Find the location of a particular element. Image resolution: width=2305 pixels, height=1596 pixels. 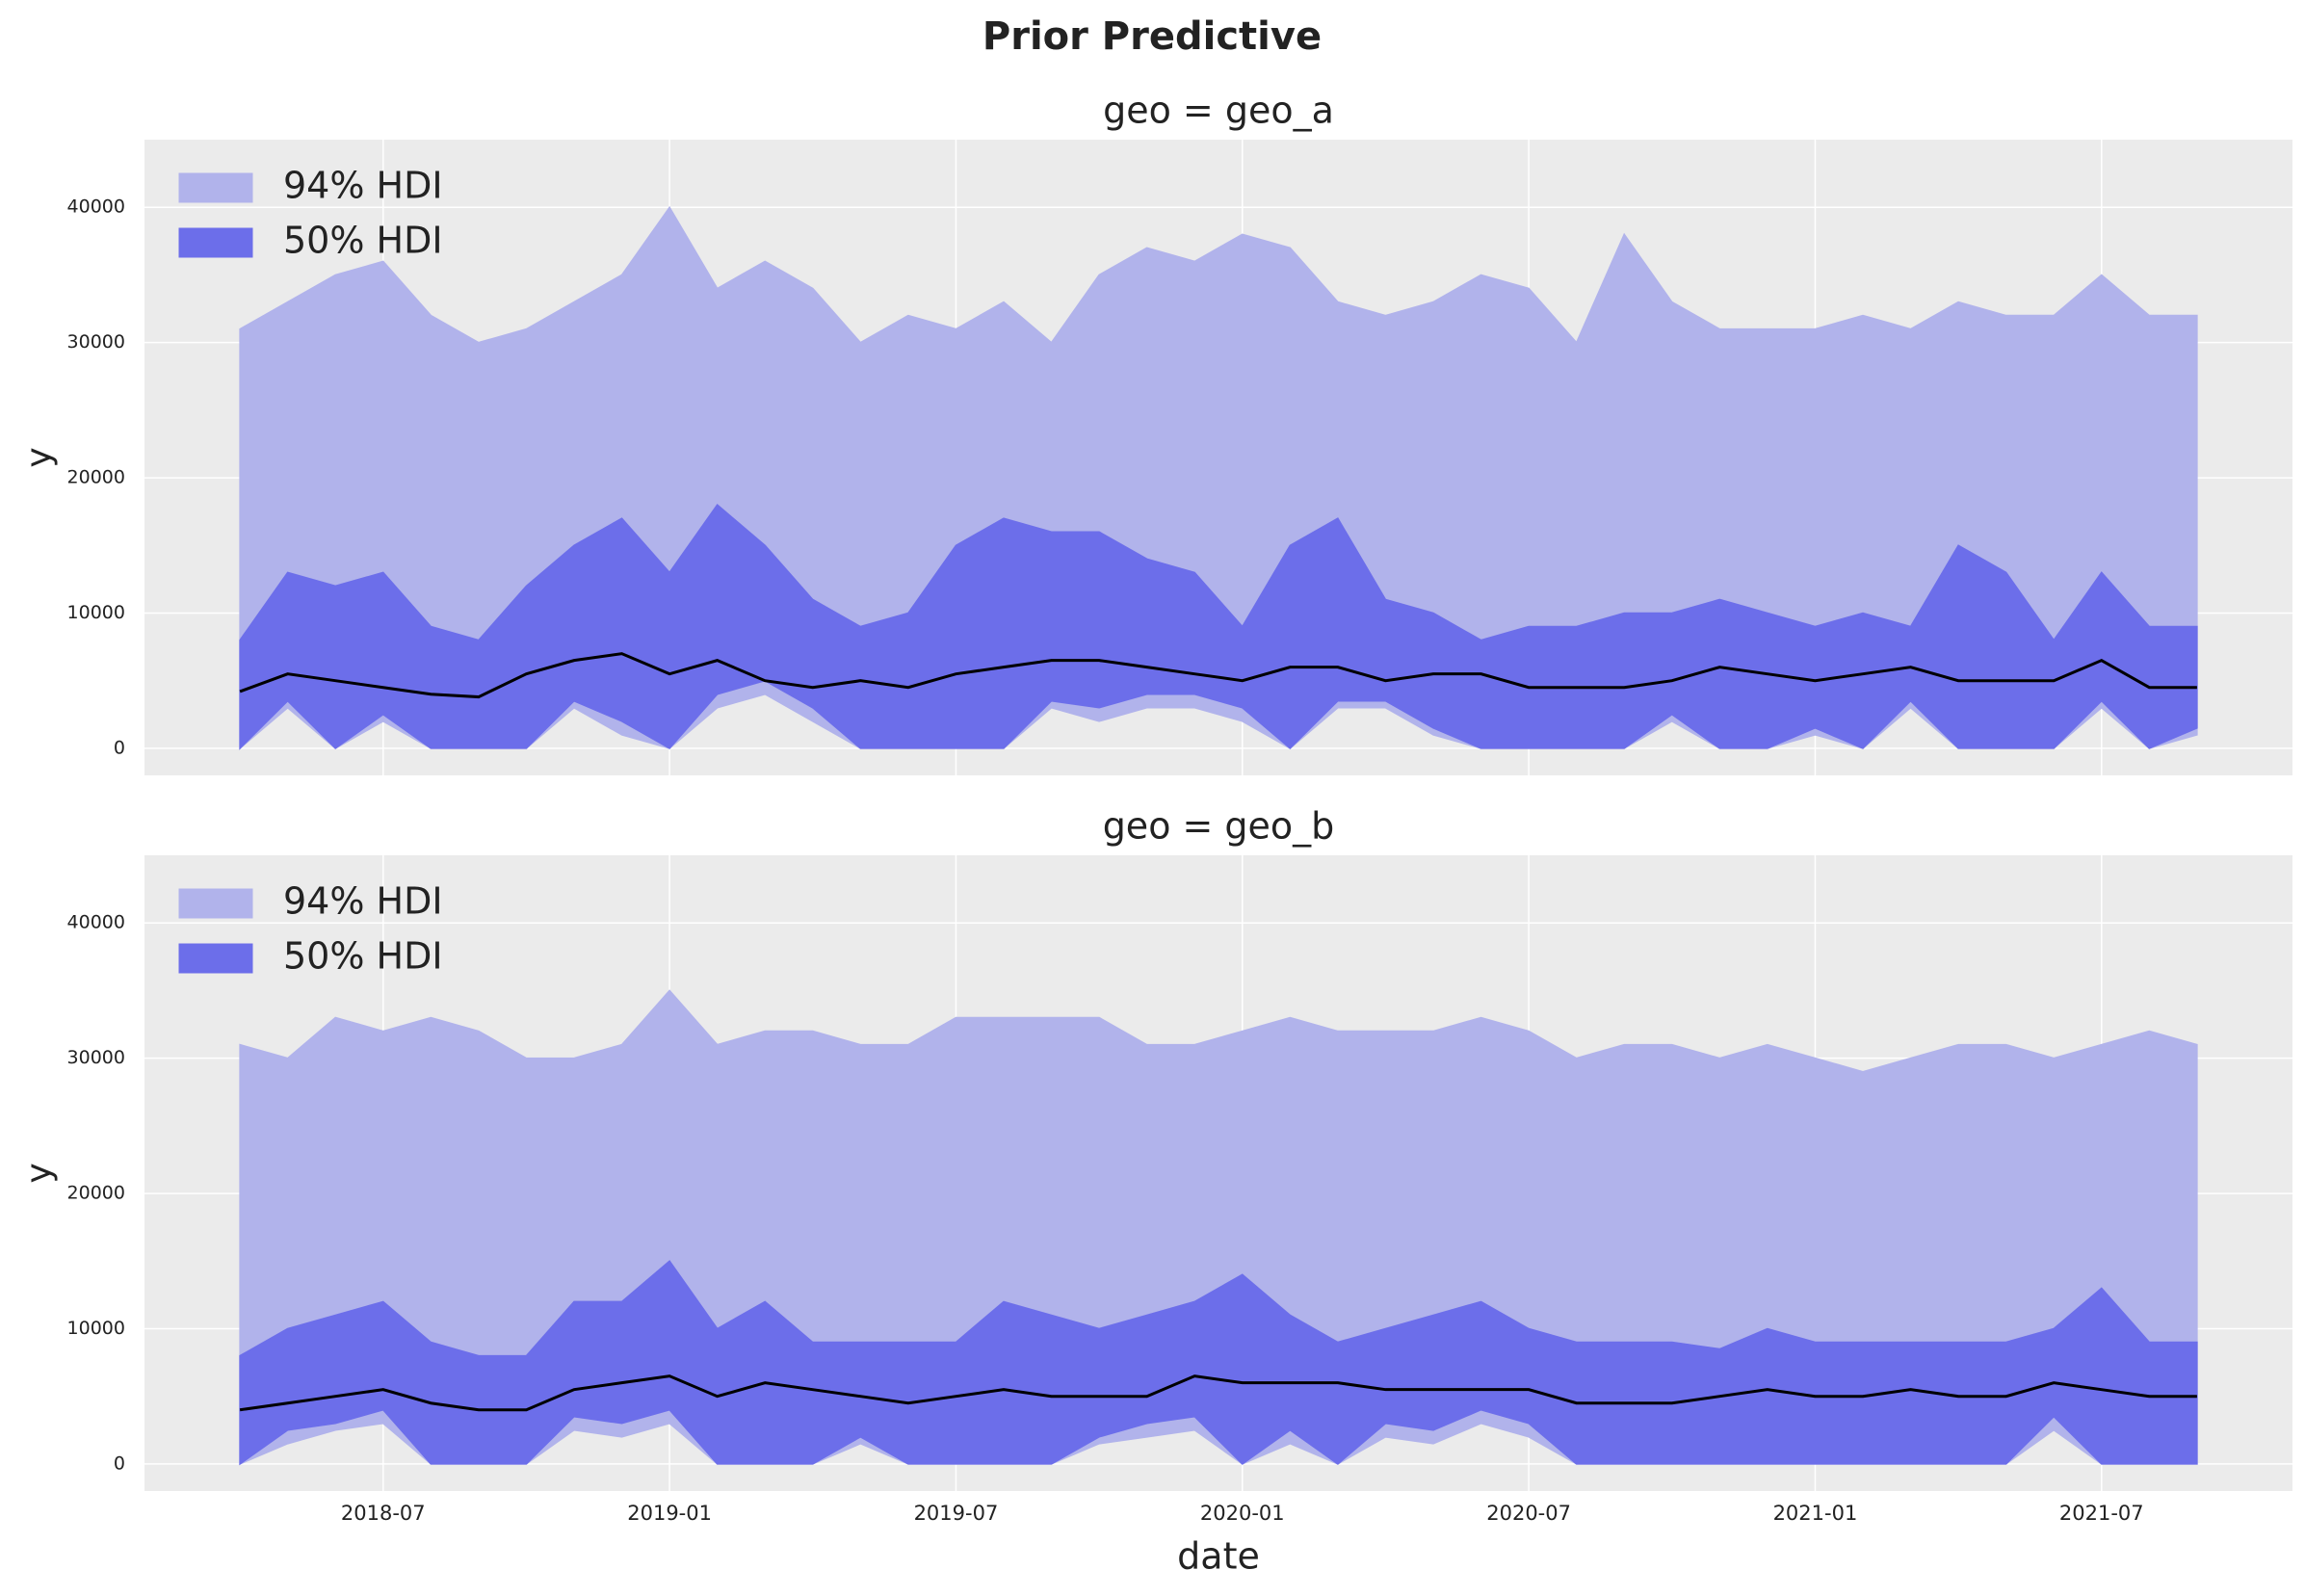

x-tick-label: 2021-07 is located at coordinates (2101, 1513).